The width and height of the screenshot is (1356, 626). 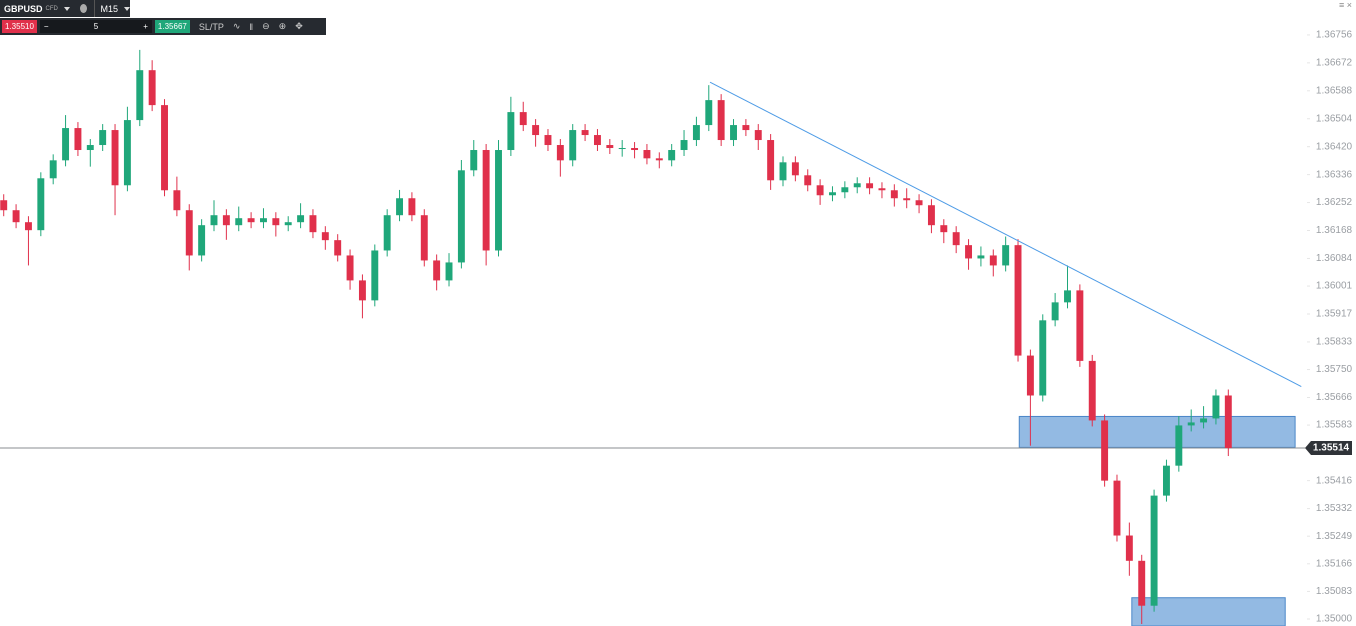 What do you see at coordinates (1334, 397) in the screenshot?
I see `y-tick-label: 1.35666` at bounding box center [1334, 397].